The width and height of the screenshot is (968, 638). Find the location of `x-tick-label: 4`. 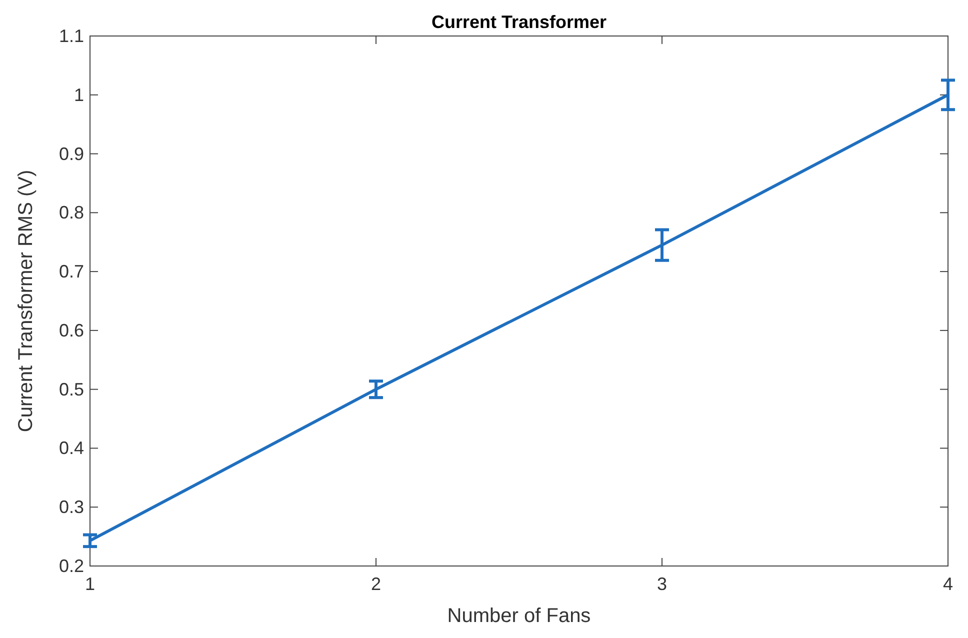

x-tick-label: 4 is located at coordinates (948, 584).